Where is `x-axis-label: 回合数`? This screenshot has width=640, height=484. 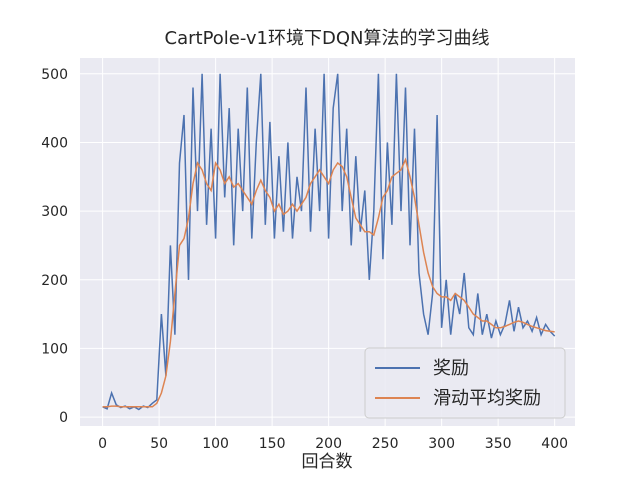 x-axis-label: 回合数 is located at coordinates (327, 462).